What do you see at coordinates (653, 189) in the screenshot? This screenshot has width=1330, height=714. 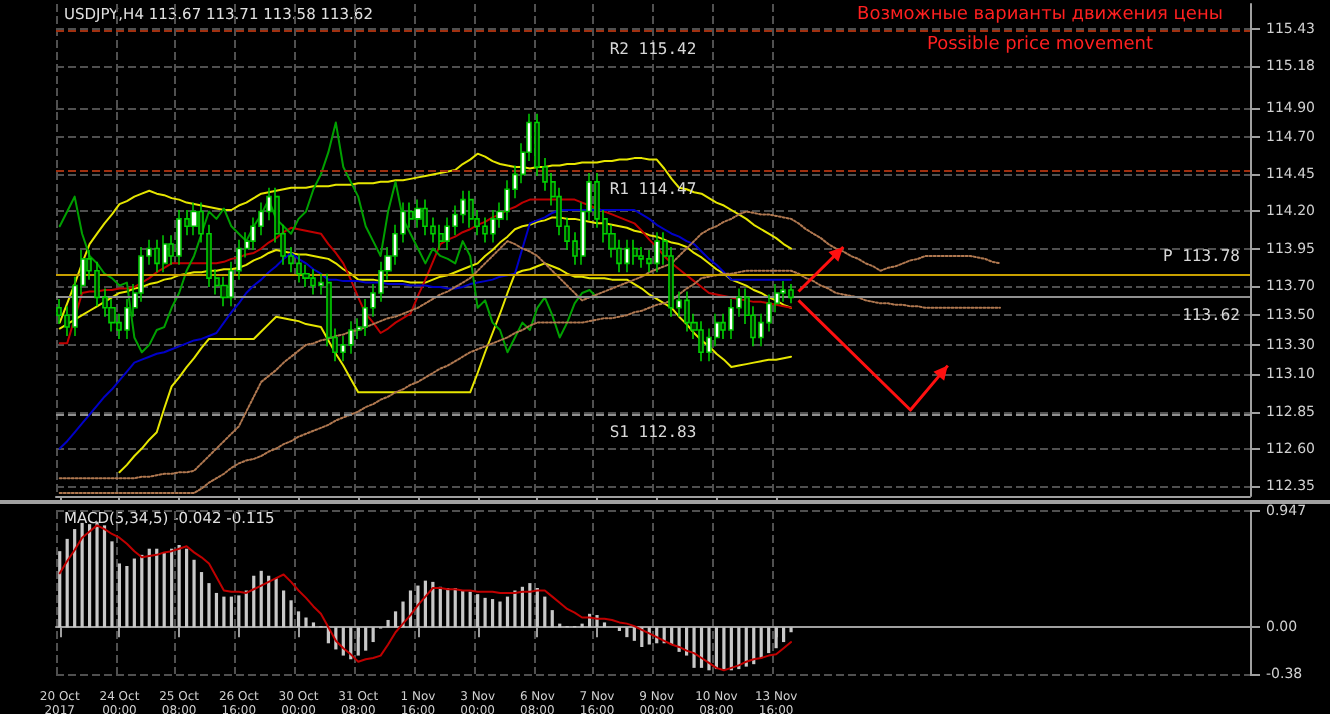 I see `ref-line-label: R1 114.47` at bounding box center [653, 189].